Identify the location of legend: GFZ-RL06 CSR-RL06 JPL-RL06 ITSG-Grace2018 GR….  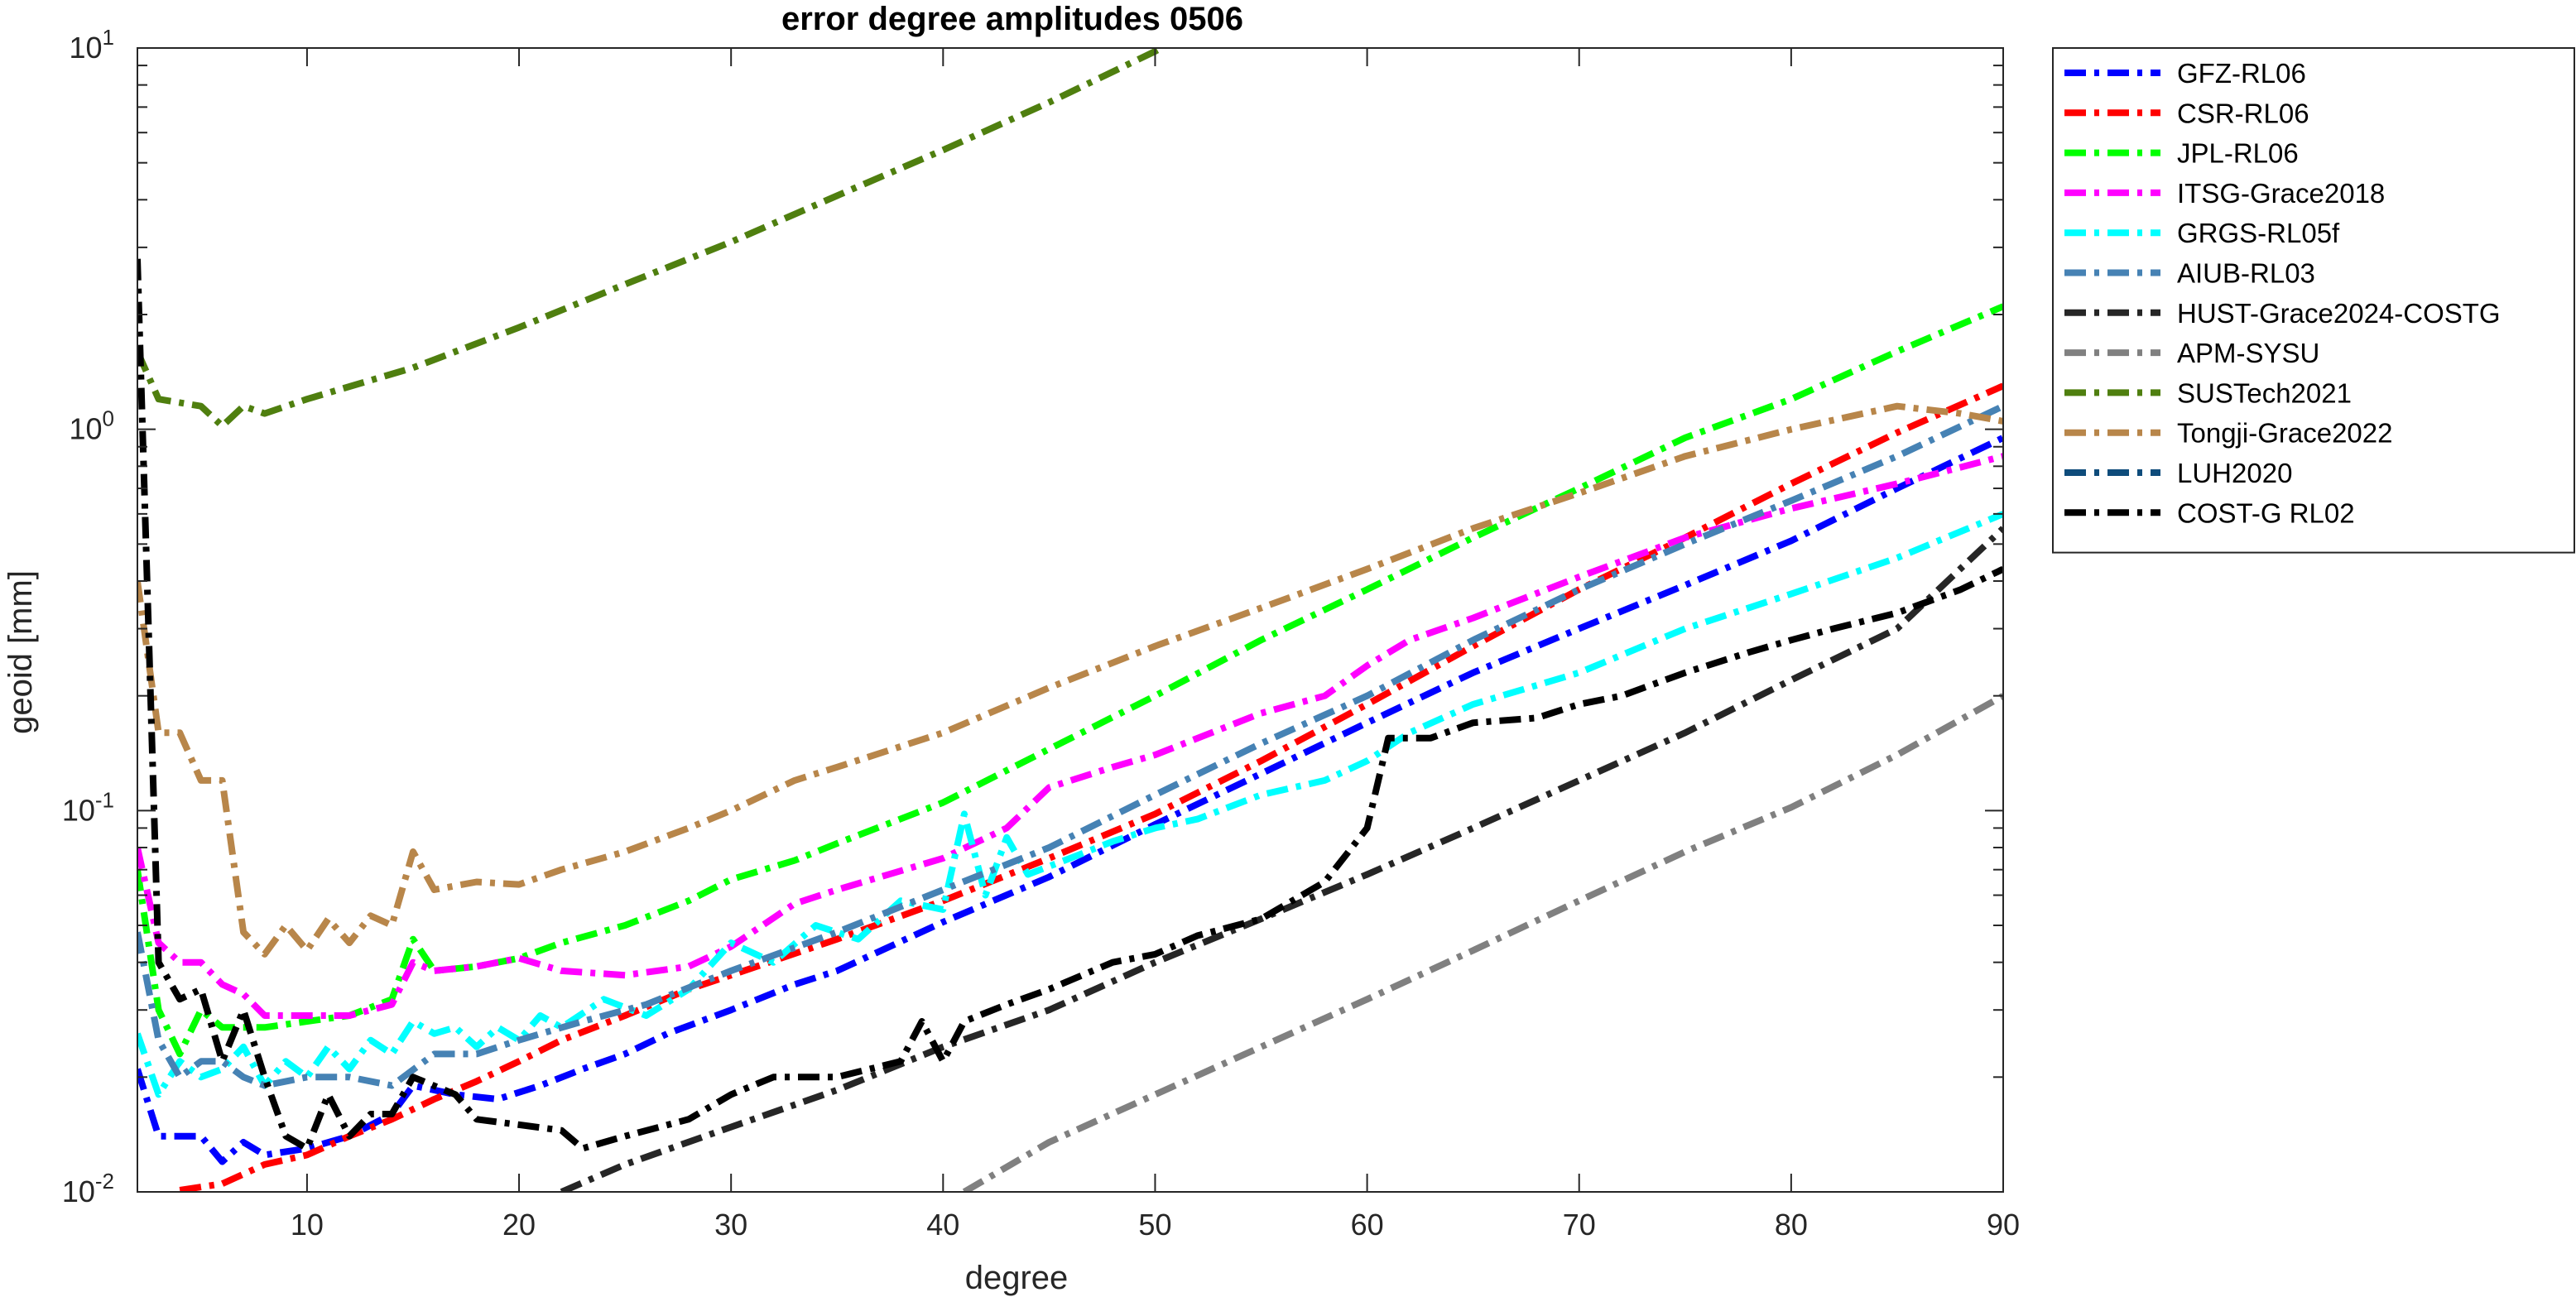
(2313, 300).